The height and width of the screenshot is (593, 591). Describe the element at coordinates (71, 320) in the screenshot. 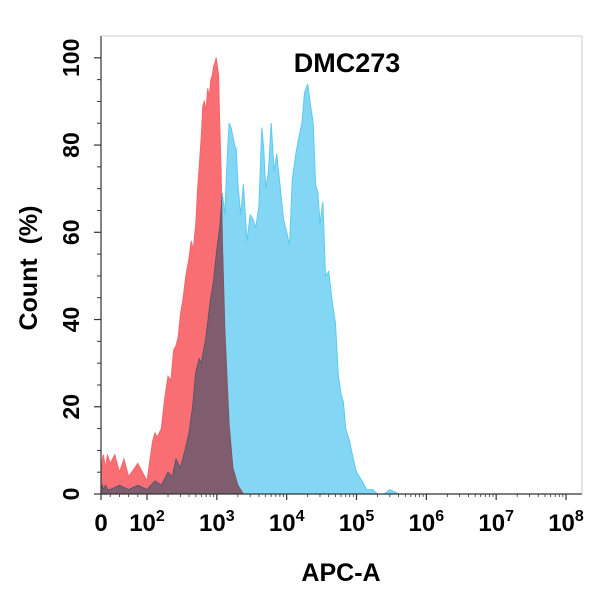

I see `y-tick-label: 40` at that location.